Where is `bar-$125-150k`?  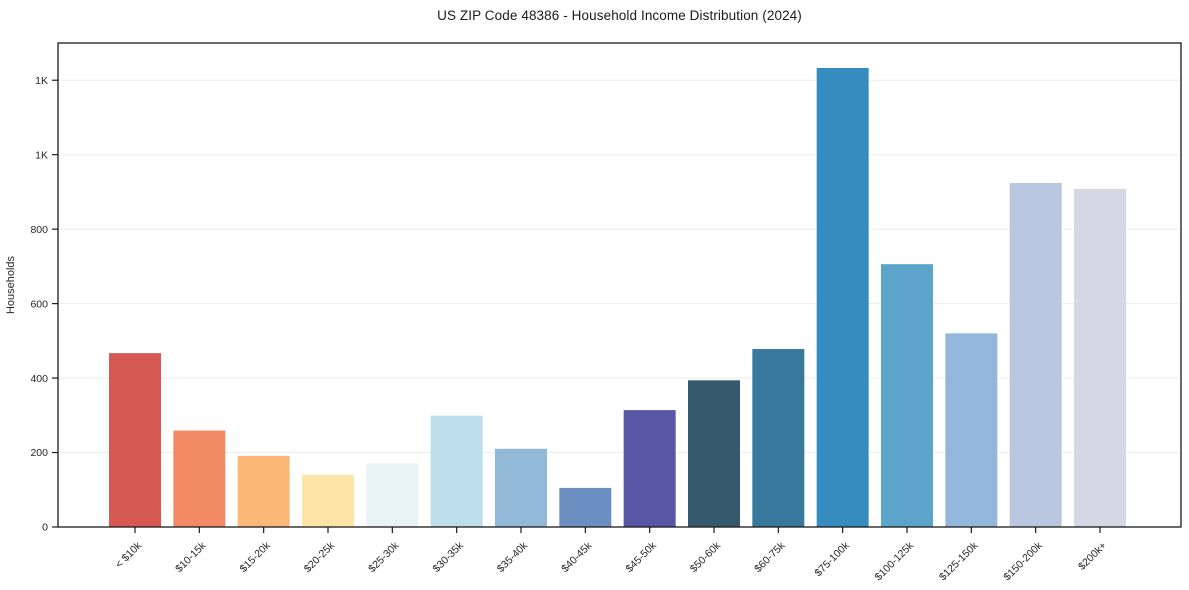
bar-$125-150k is located at coordinates (971, 430).